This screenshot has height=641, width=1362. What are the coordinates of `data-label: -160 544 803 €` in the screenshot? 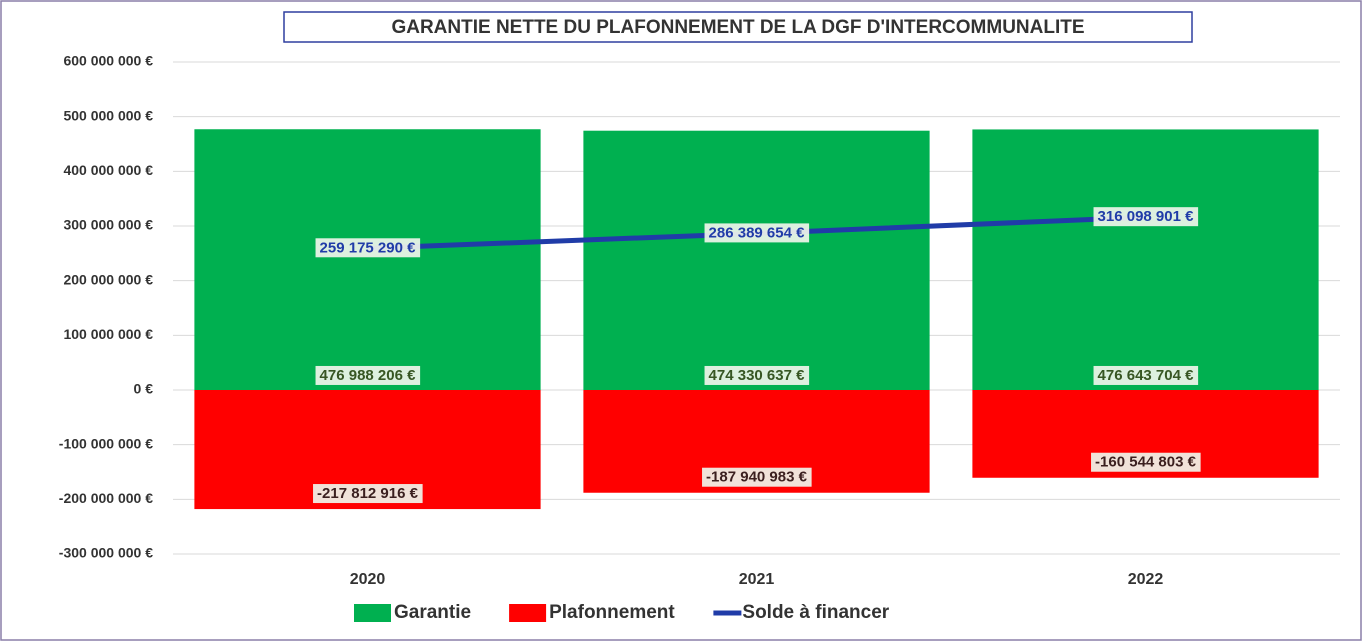 It's located at (1146, 462).